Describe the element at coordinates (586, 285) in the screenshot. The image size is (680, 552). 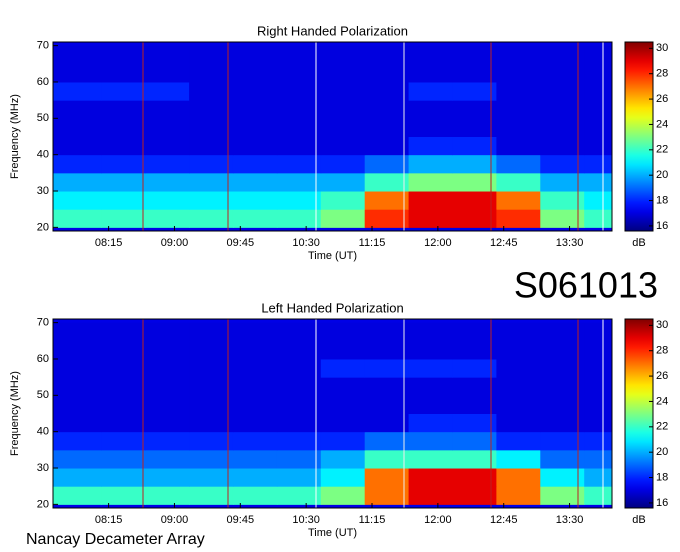
I see `dataset-label: S061013` at that location.